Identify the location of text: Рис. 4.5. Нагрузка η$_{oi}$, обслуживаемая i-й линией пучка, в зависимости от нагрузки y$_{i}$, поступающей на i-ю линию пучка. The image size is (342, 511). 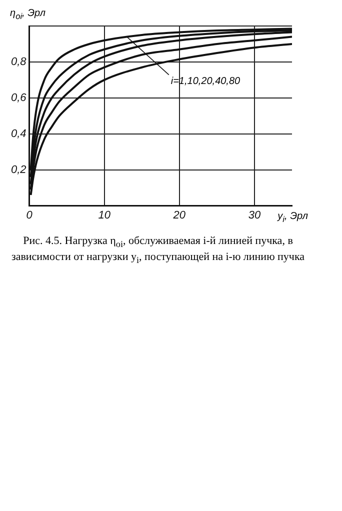
(158, 250).